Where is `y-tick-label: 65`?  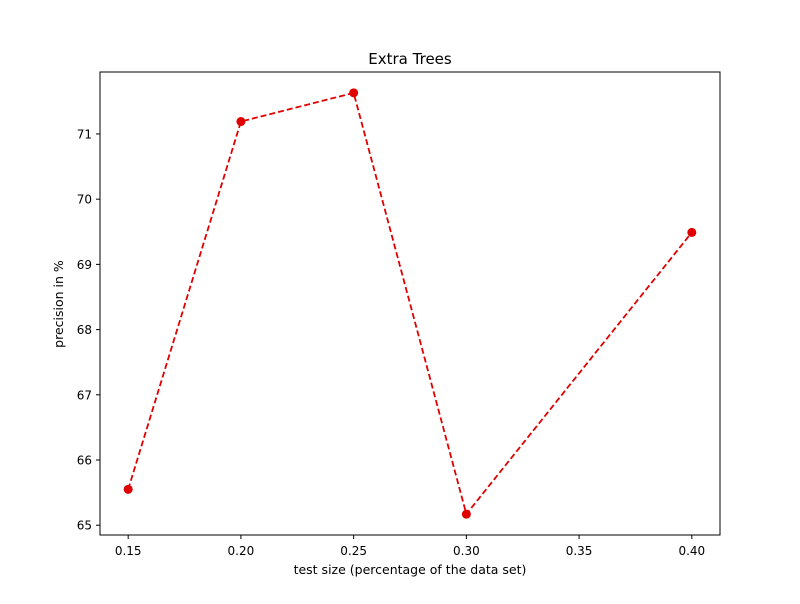 y-tick-label: 65 is located at coordinates (84, 526).